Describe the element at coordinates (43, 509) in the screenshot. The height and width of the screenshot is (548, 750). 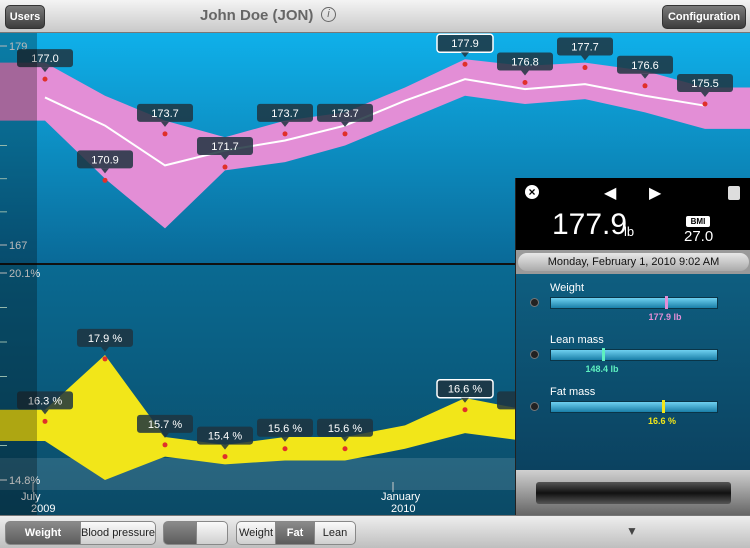
I see `x-year-label: 2009` at that location.